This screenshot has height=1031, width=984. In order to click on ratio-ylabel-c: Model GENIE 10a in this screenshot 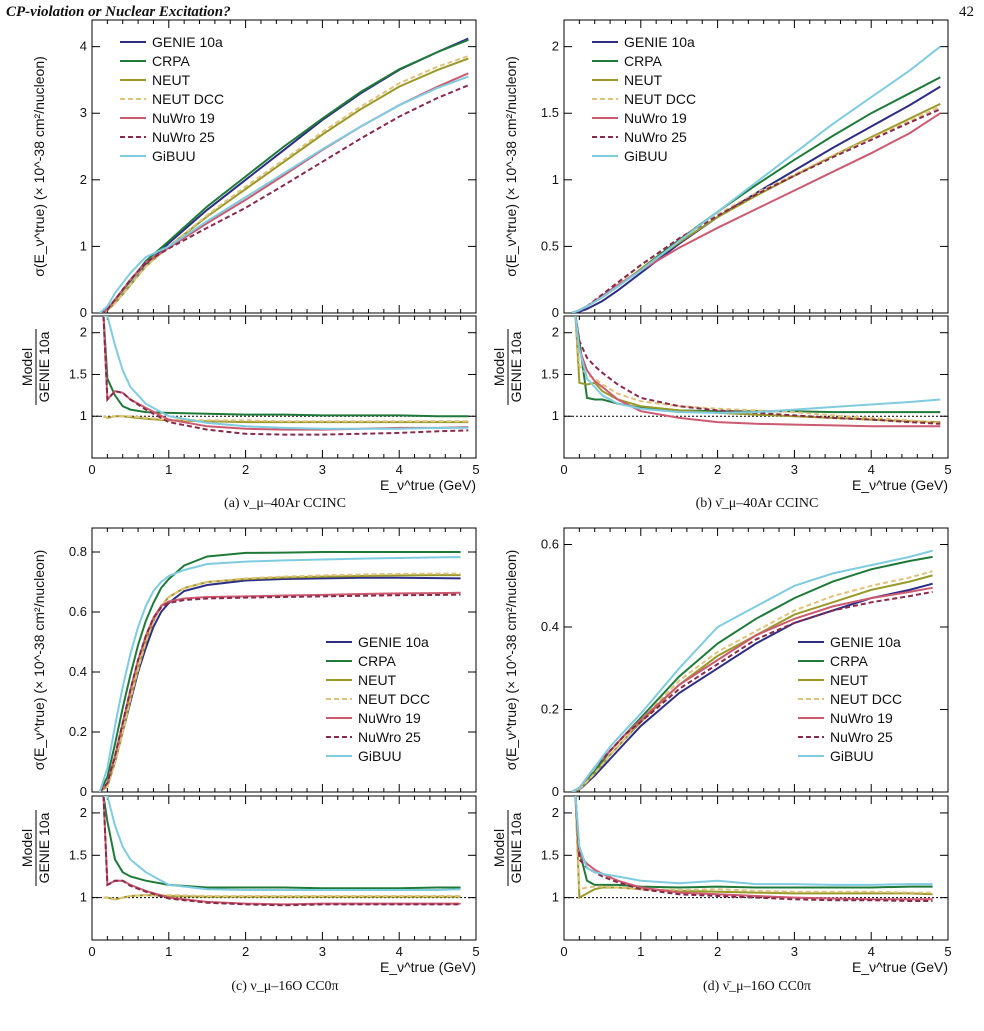, I will do `click(35, 848)`.